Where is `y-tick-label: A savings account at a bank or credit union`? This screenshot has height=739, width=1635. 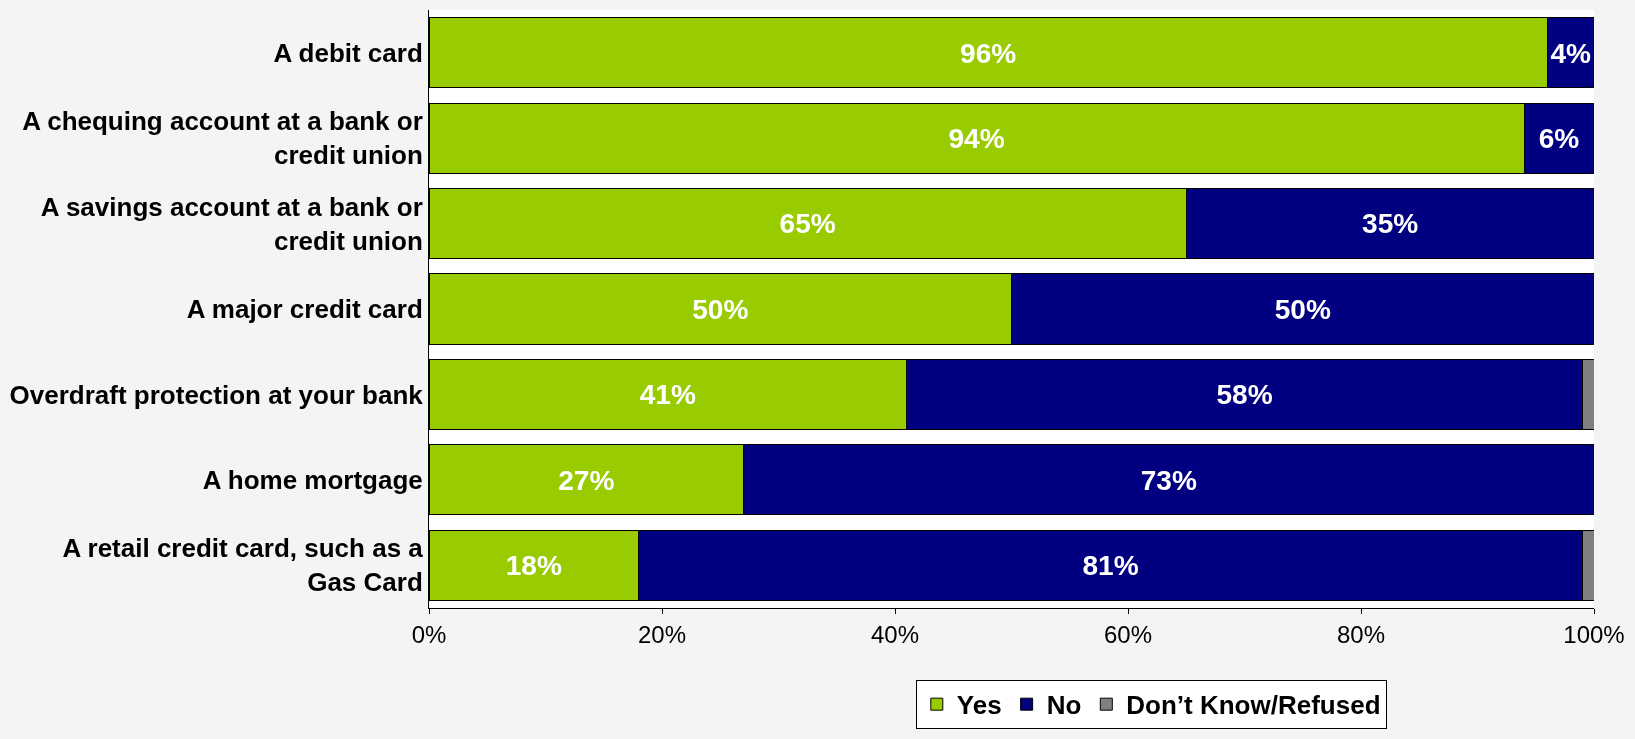 y-tick-label: A savings account at a bank or credit union is located at coordinates (231, 223).